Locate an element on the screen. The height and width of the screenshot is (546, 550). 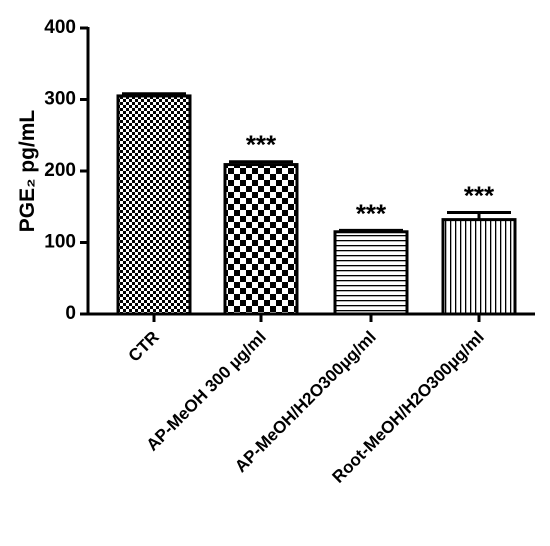
y-tick-label: 0 is located at coordinates (70, 313).